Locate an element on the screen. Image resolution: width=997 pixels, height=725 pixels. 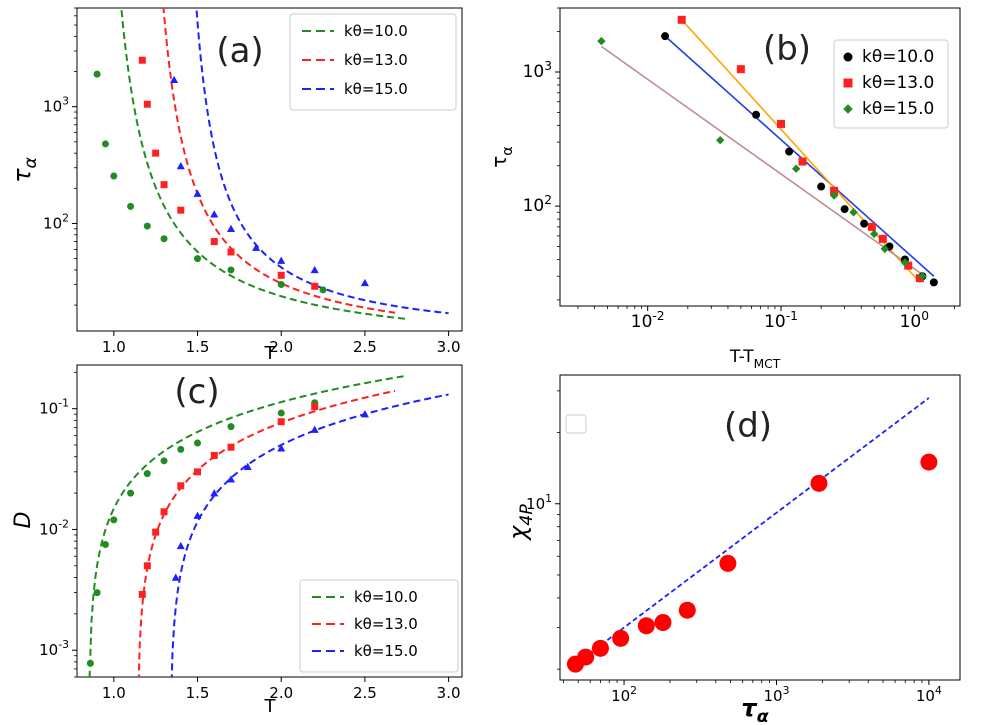
fit-line is located at coordinates (799, 156).